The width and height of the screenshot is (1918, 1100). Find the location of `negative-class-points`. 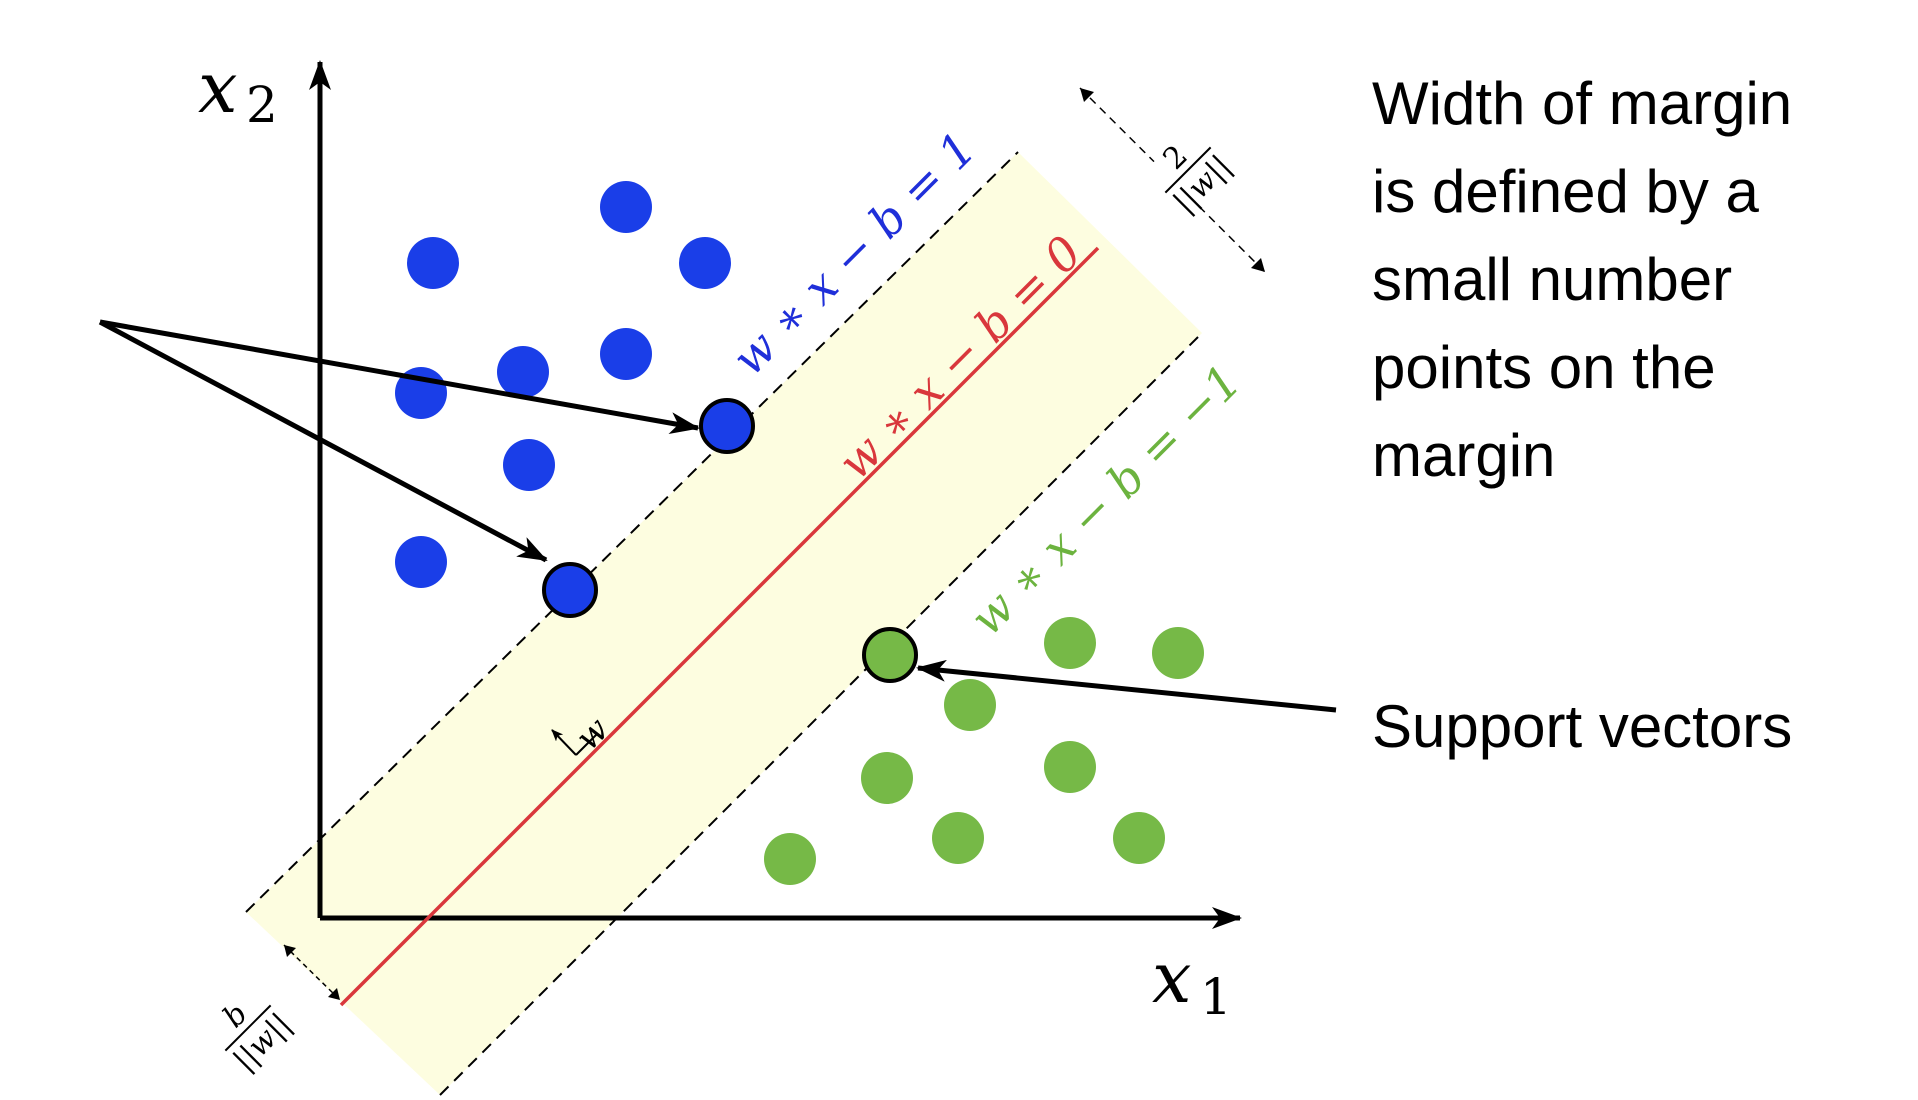

negative-class-points is located at coordinates (984, 751).